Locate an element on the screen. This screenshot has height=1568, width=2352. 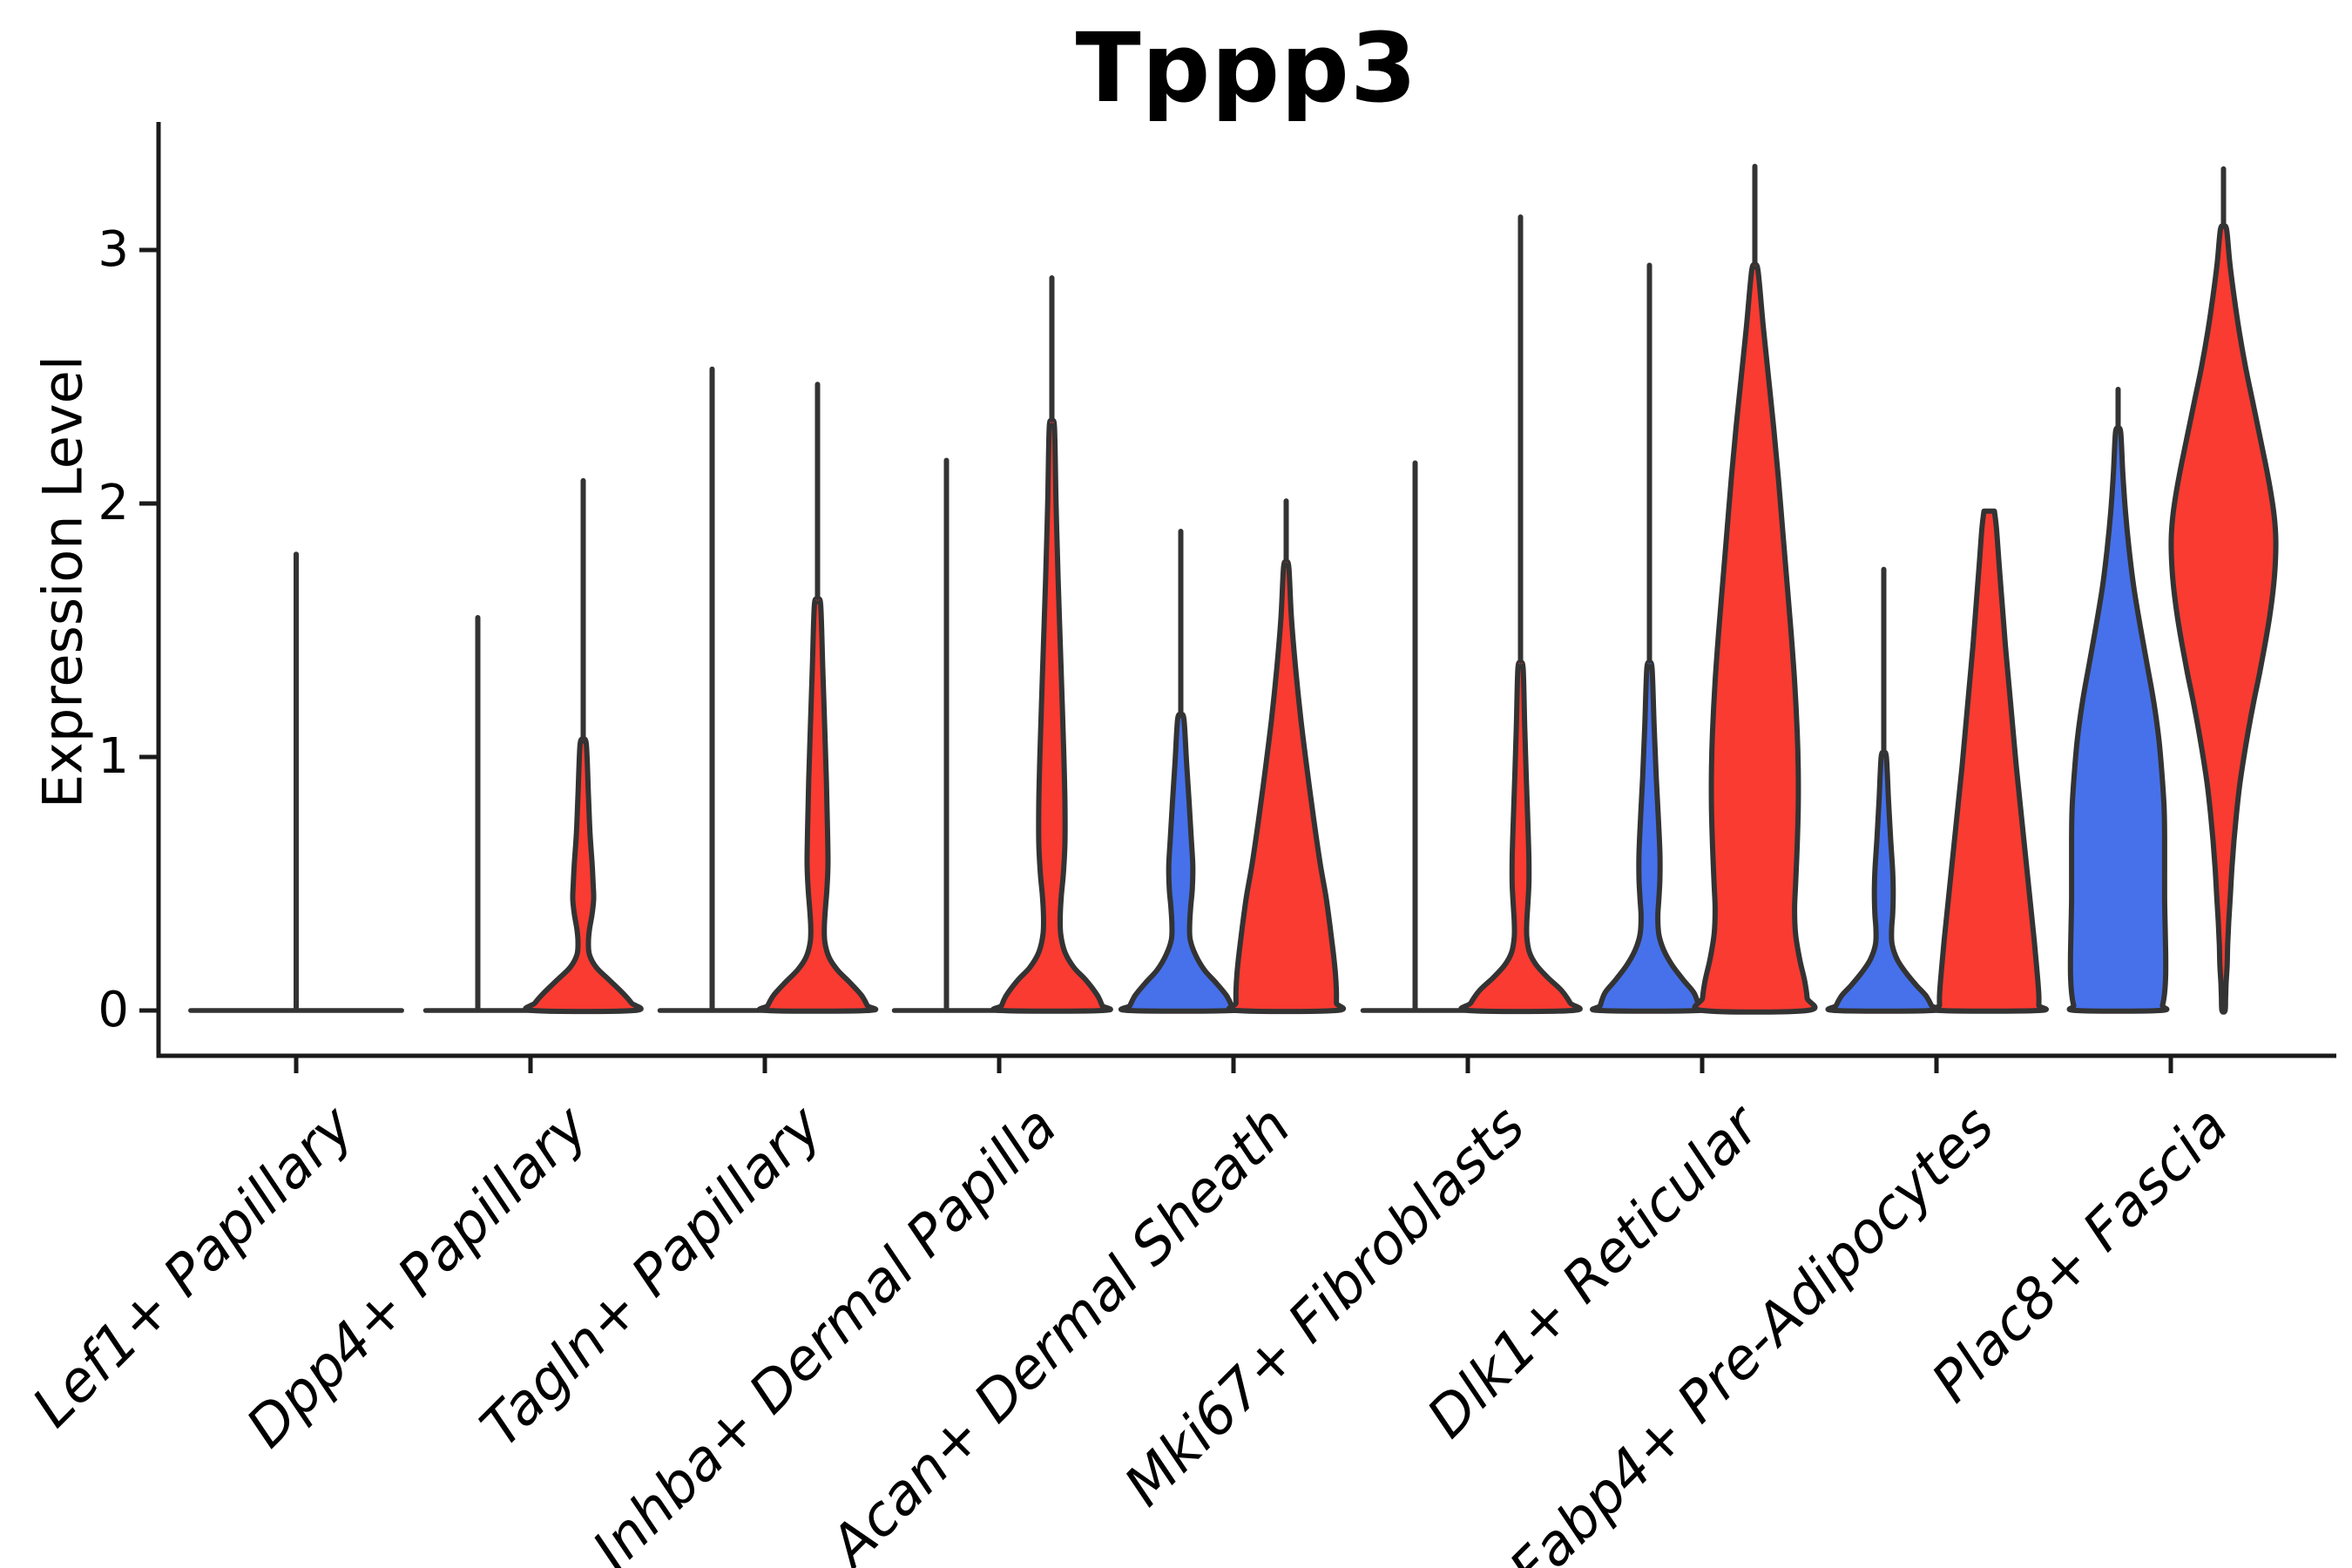
plot-title: Tppp3 is located at coordinates (1246, 68).